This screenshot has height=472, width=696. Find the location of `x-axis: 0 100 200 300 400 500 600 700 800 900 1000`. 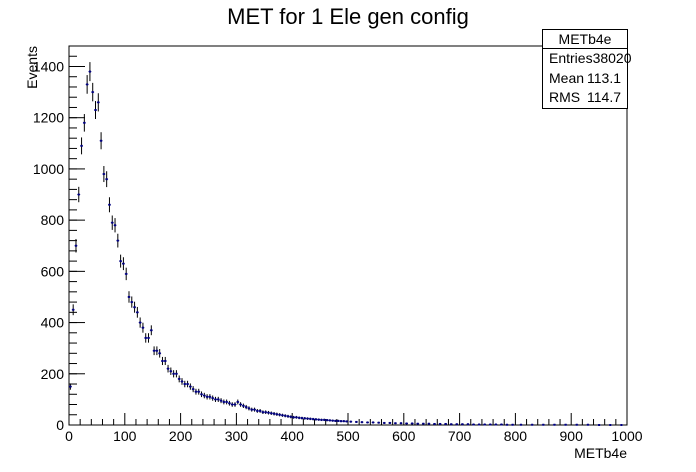

x-axis: 0 100 200 300 400 500 600 700 800 900 1000 is located at coordinates (354, 428).